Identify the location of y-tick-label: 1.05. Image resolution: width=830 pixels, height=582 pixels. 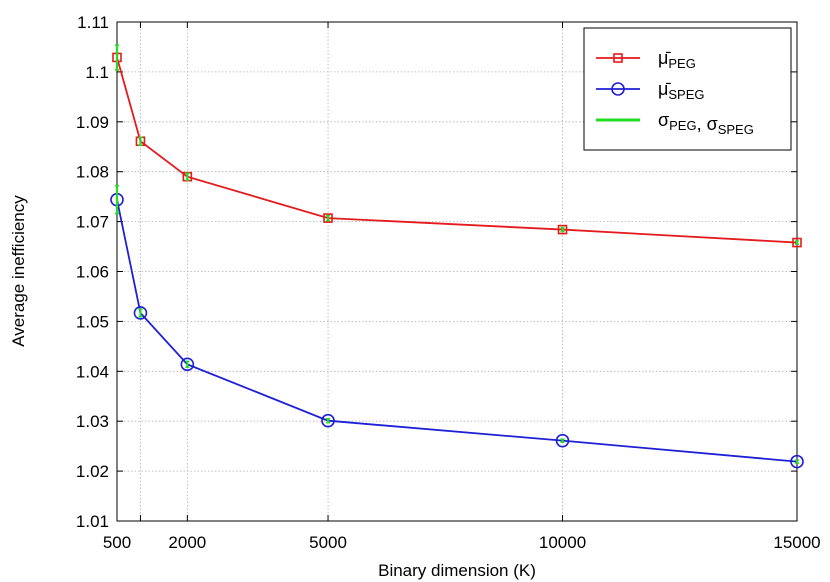
(92, 321).